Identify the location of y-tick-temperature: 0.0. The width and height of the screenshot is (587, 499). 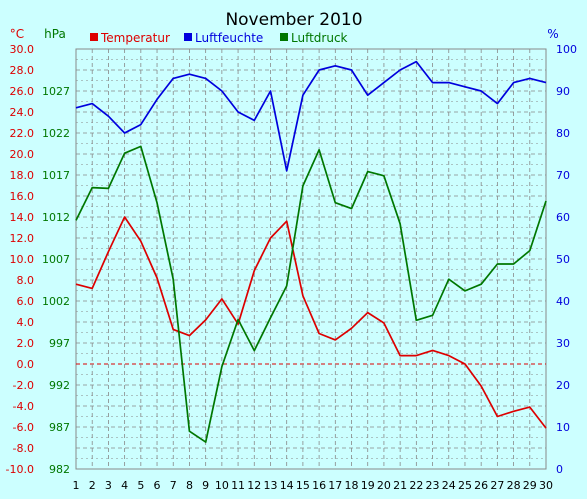
(26, 364).